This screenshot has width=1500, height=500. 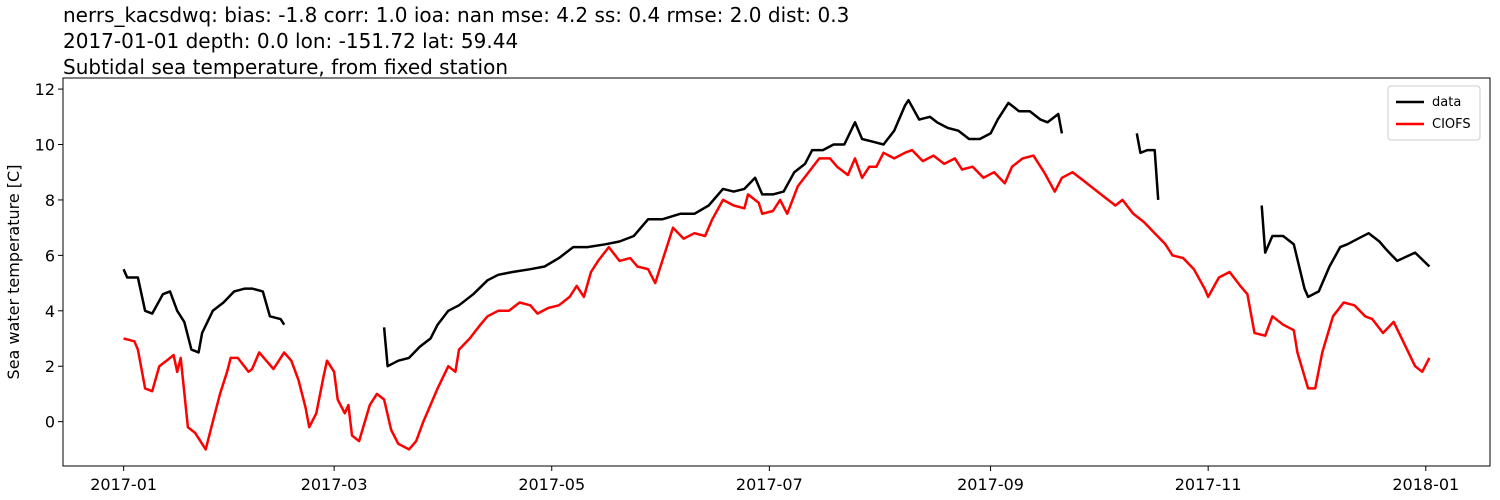 What do you see at coordinates (1446, 102) in the screenshot?
I see `legend-label: data` at bounding box center [1446, 102].